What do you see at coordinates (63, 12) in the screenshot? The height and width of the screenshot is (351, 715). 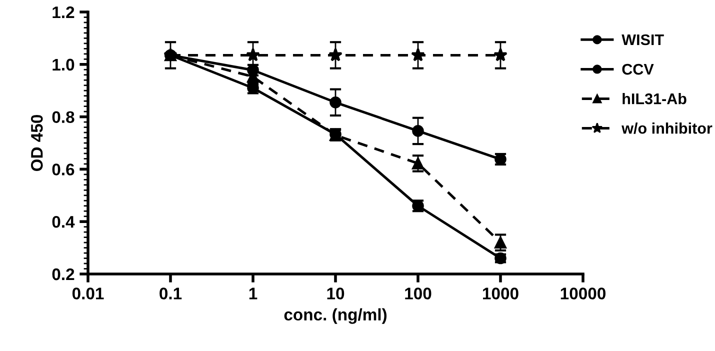 I see `y-tick-label: 1.2` at bounding box center [63, 12].